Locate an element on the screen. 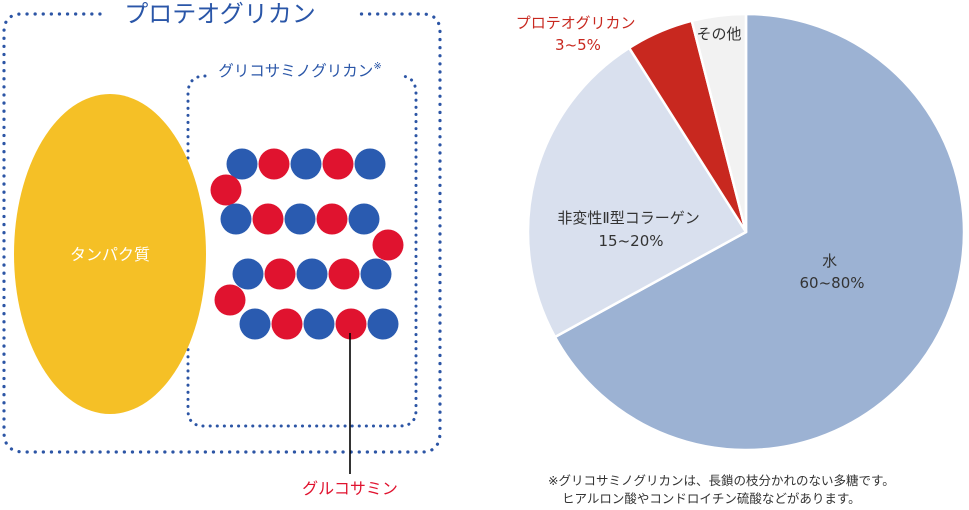  pie-slice-other is located at coordinates (719, 123).